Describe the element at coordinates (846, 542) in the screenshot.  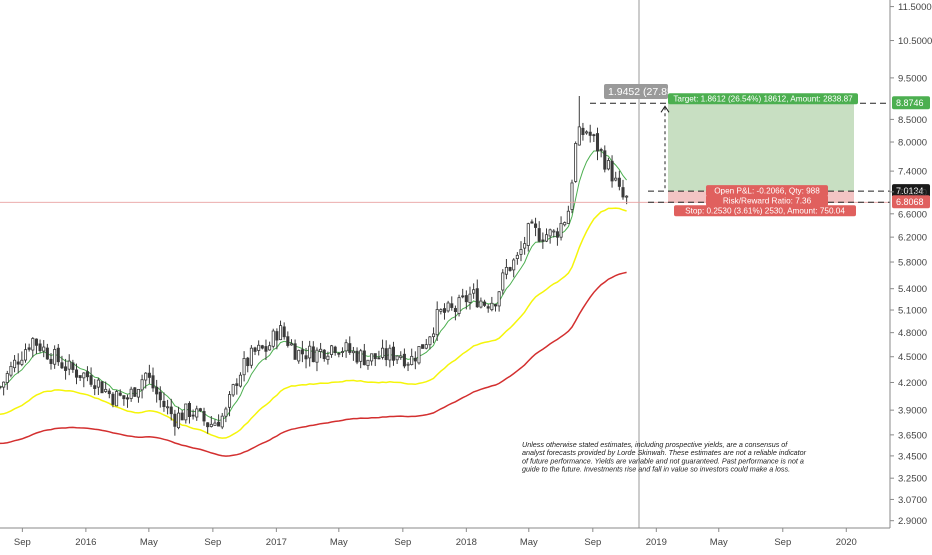
I see `x-tick-label: 2020` at that location.